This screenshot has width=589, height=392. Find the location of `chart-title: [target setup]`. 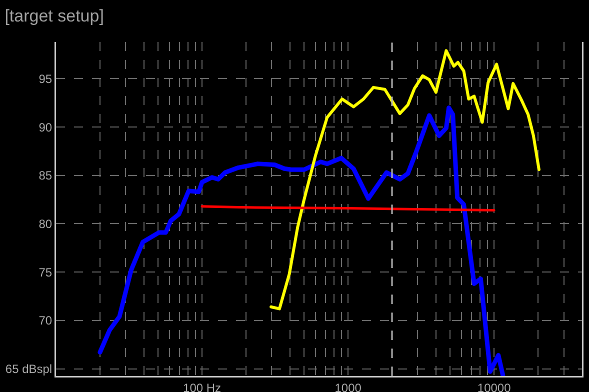

chart-title: [target setup] is located at coordinates (54, 16).